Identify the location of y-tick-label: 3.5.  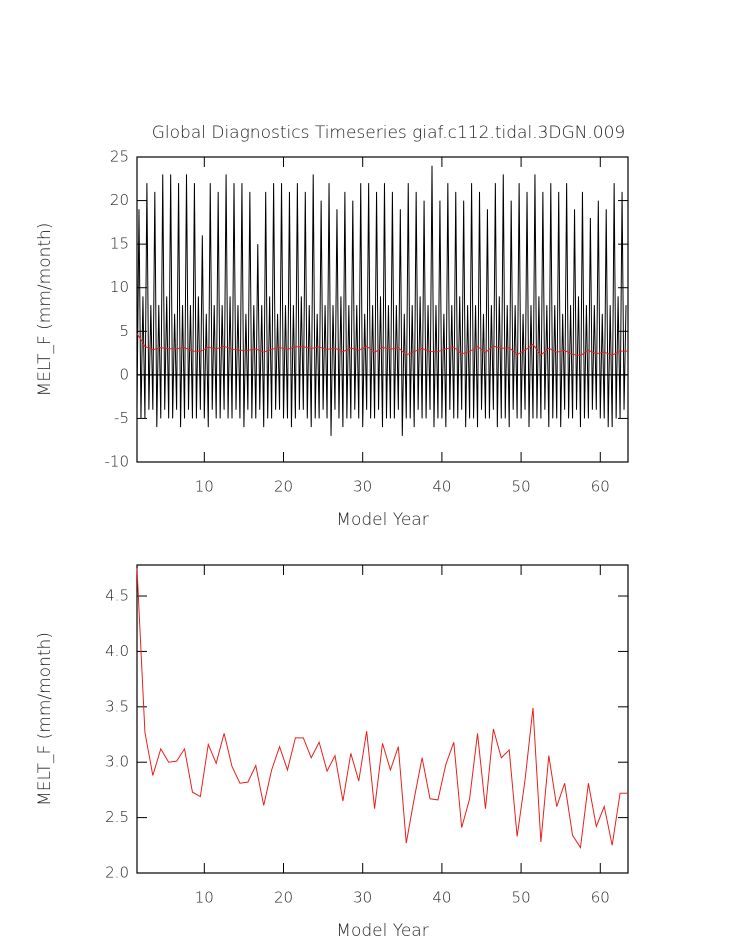
(117, 706).